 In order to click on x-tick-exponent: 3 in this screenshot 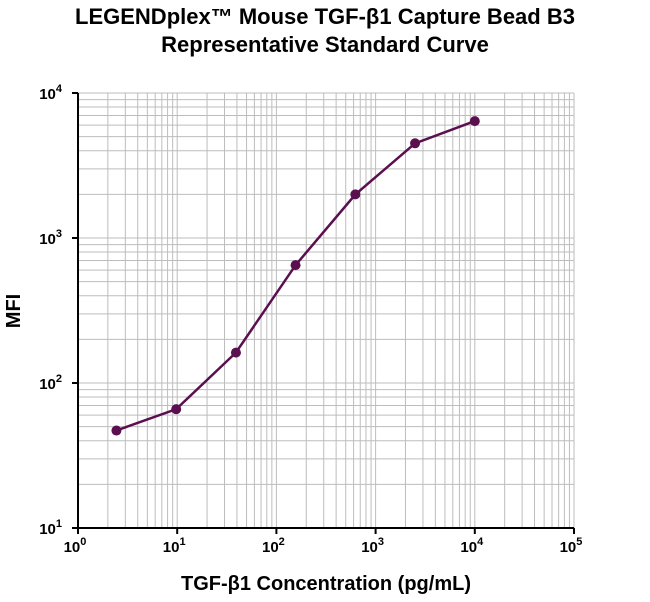, I will do `click(381, 542)`.